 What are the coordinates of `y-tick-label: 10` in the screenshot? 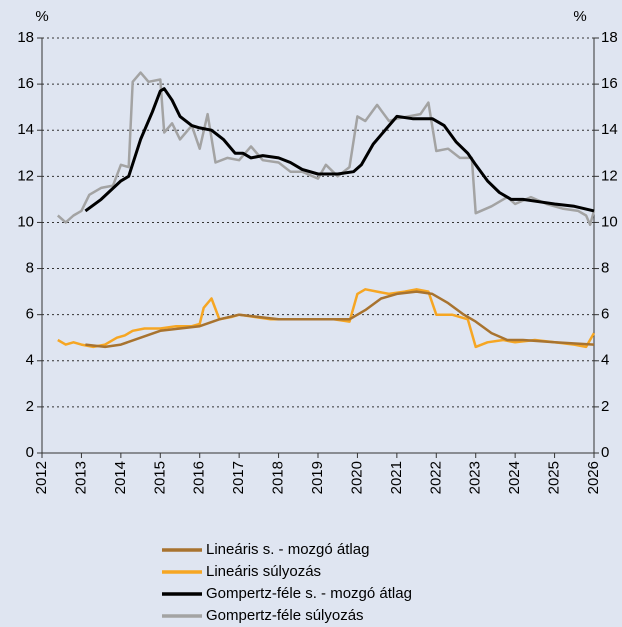 It's located at (25, 221).